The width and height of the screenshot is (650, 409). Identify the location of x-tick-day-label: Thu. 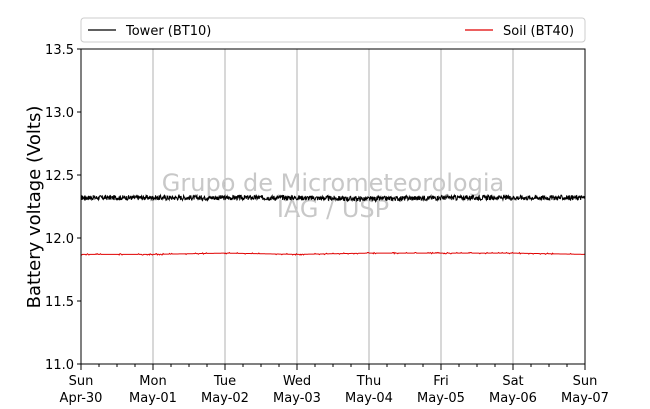
(368, 381).